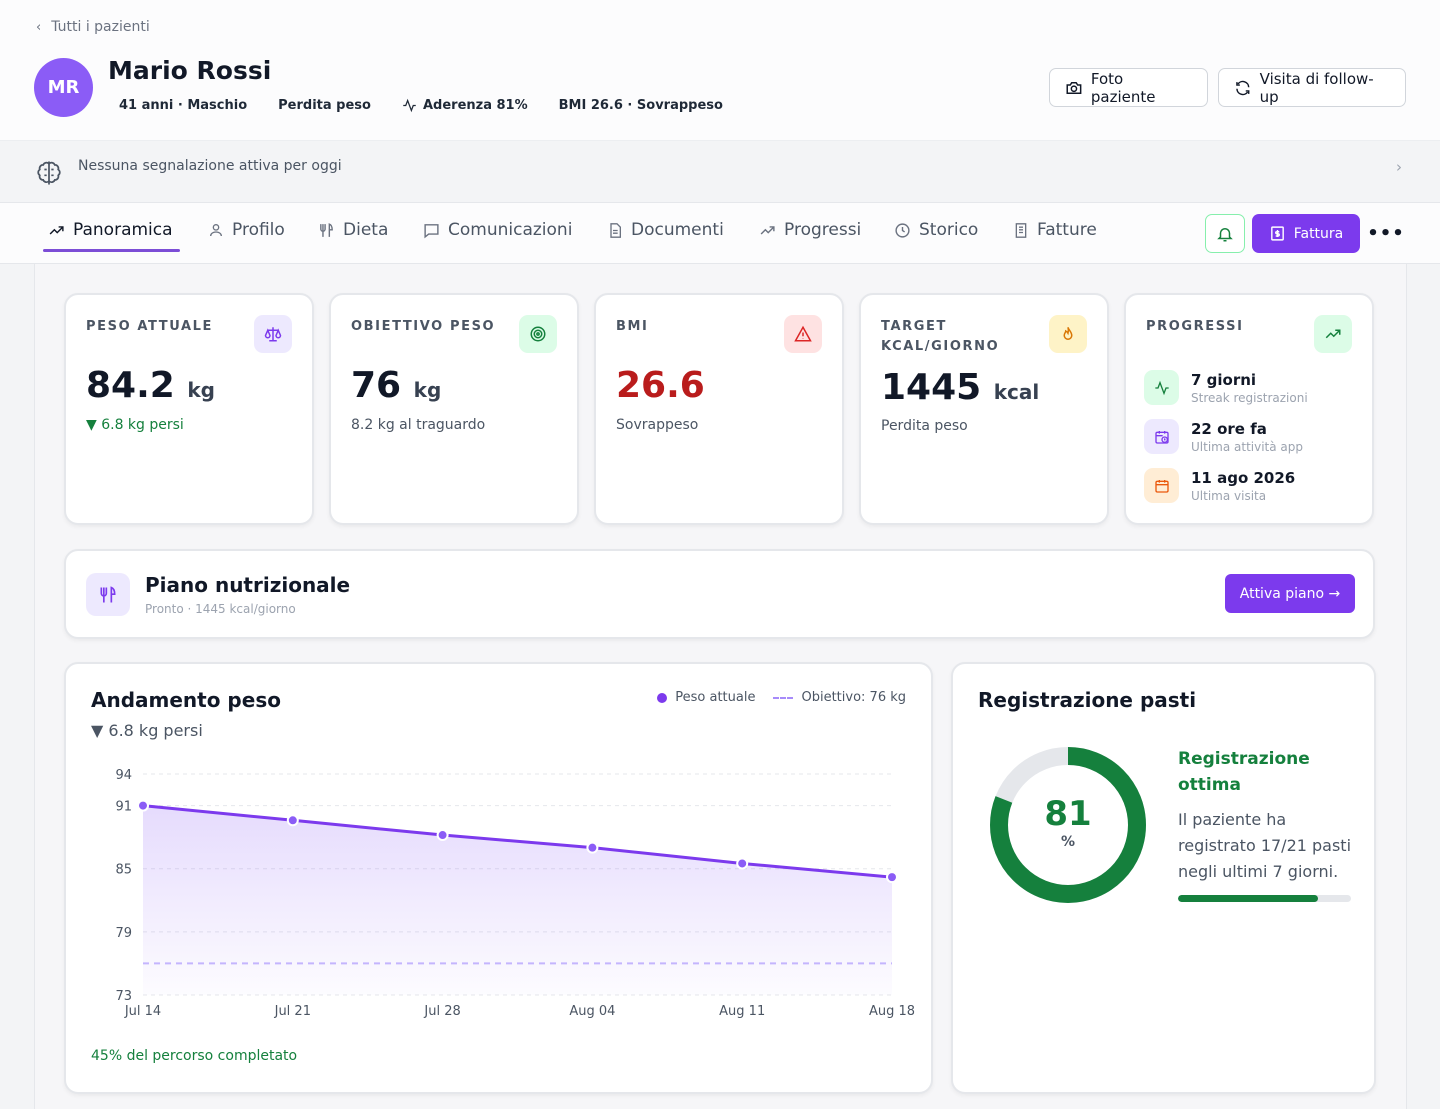  What do you see at coordinates (123, 230) in the screenshot?
I see `tab-label: Panoramica` at bounding box center [123, 230].